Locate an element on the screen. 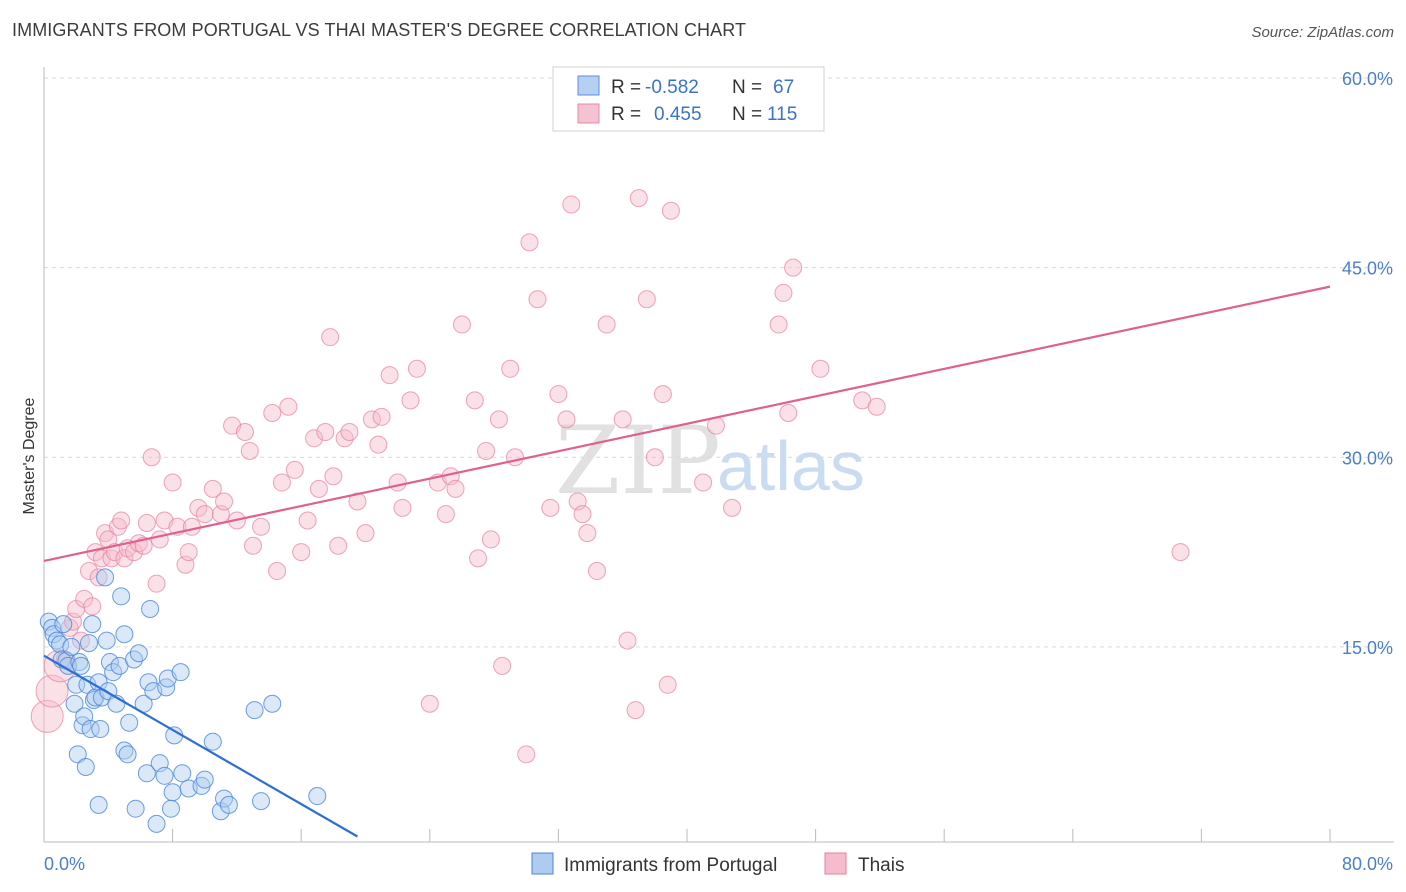 The width and height of the screenshot is (1406, 892). y-axis-label: Master's Degree is located at coordinates (29, 455).